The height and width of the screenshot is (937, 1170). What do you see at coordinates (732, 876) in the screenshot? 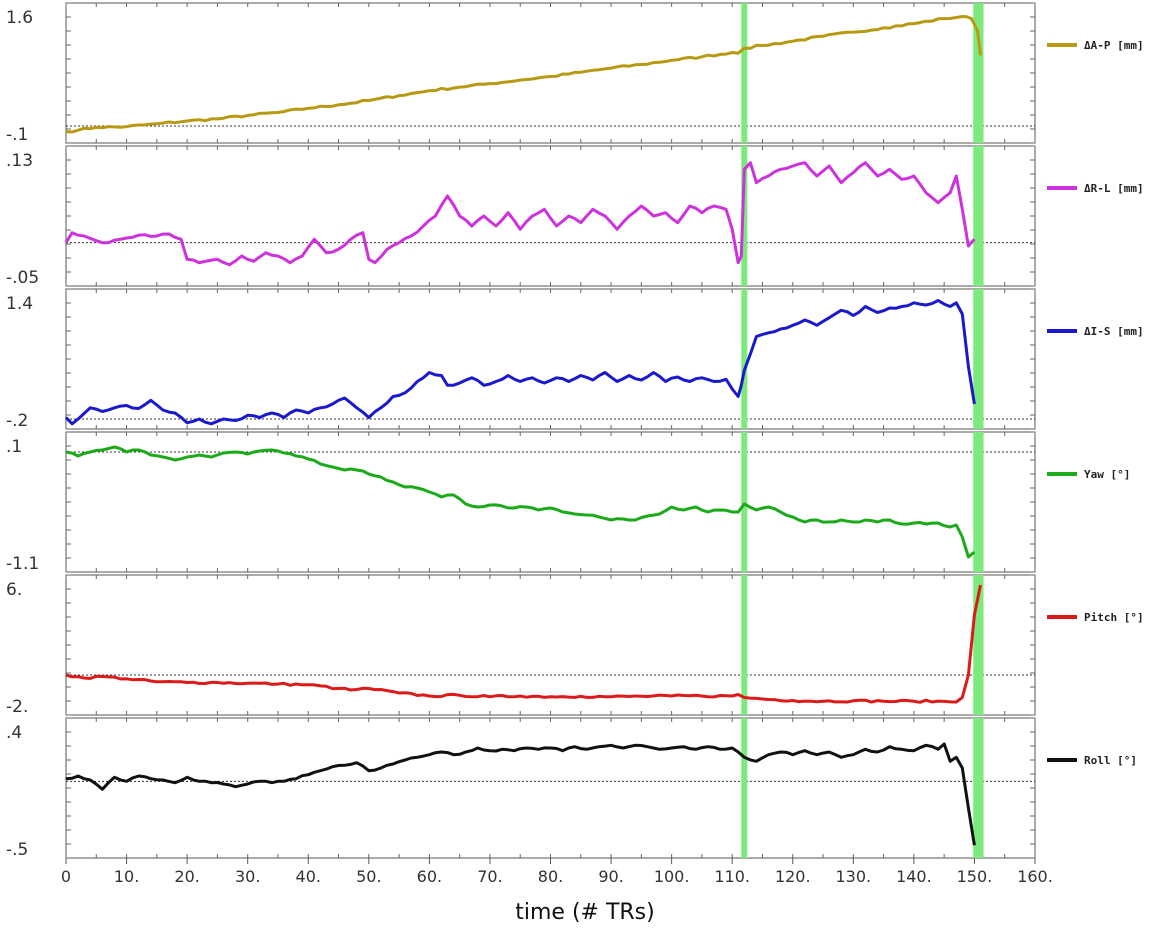
I see `x-tick-label-11: 110.` at bounding box center [732, 876].